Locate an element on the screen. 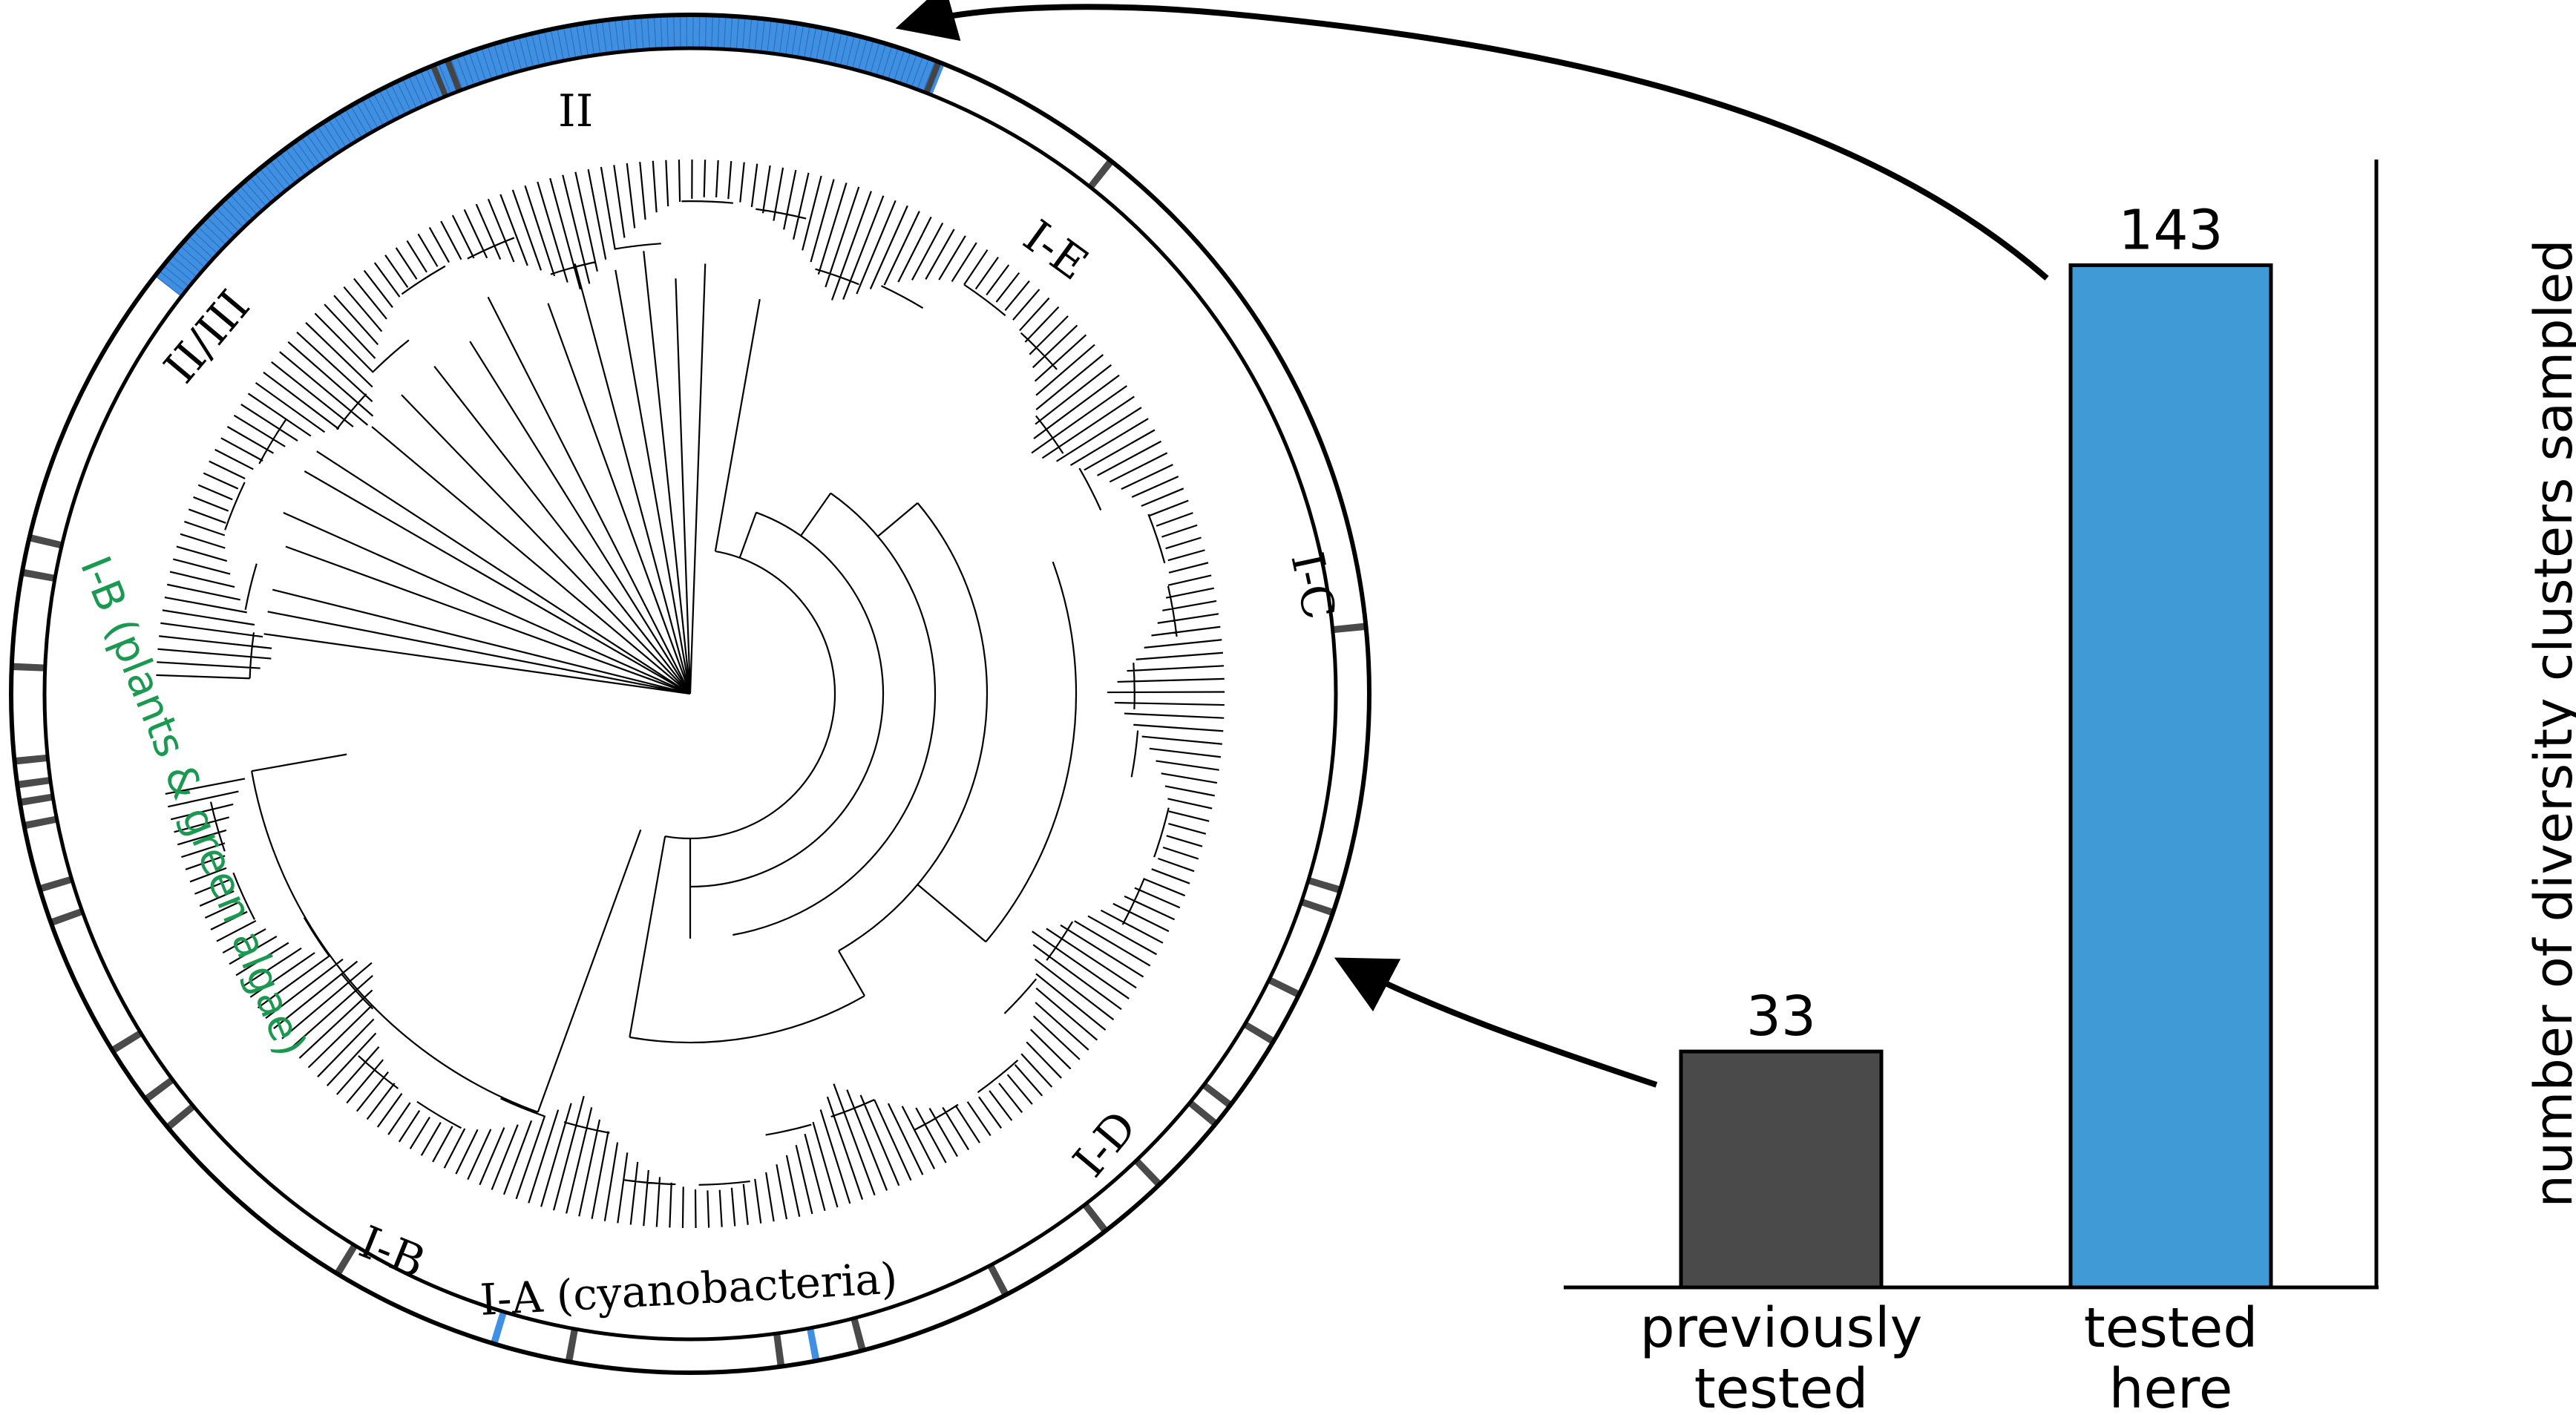 The image size is (2576, 1415). bar-category-label-0: previously tested is located at coordinates (1781, 1355).